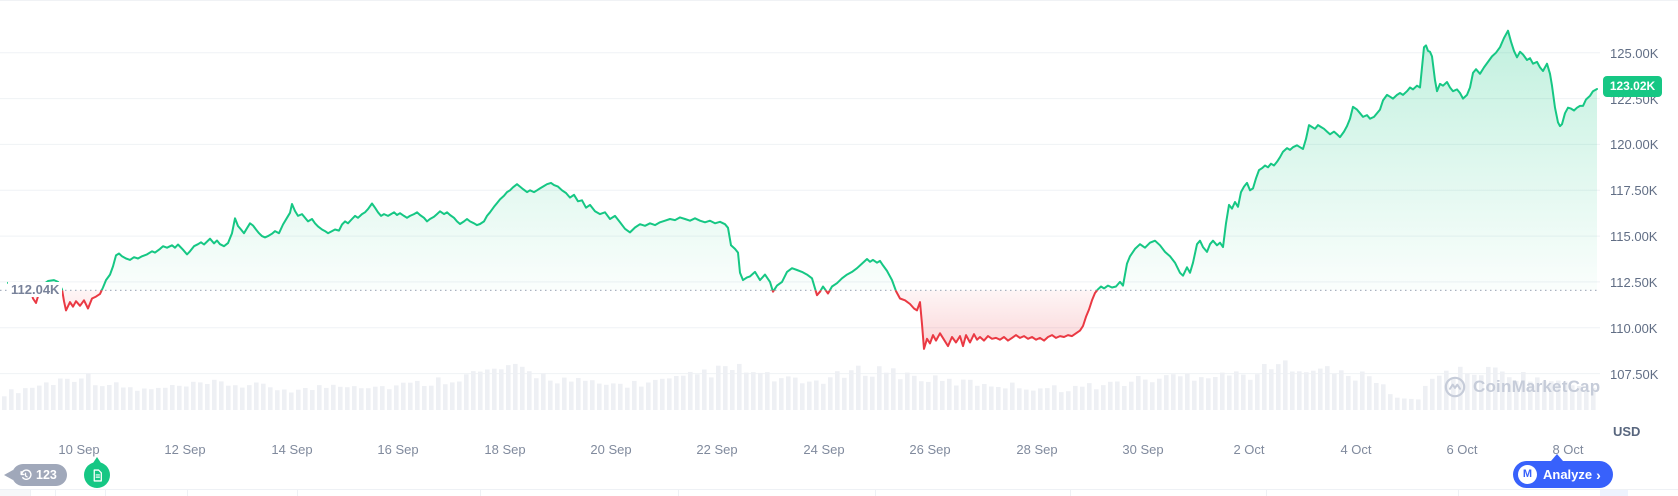 Image resolution: width=1678 pixels, height=496 pixels. I want to click on chevron-right-icon: ›, so click(1598, 474).